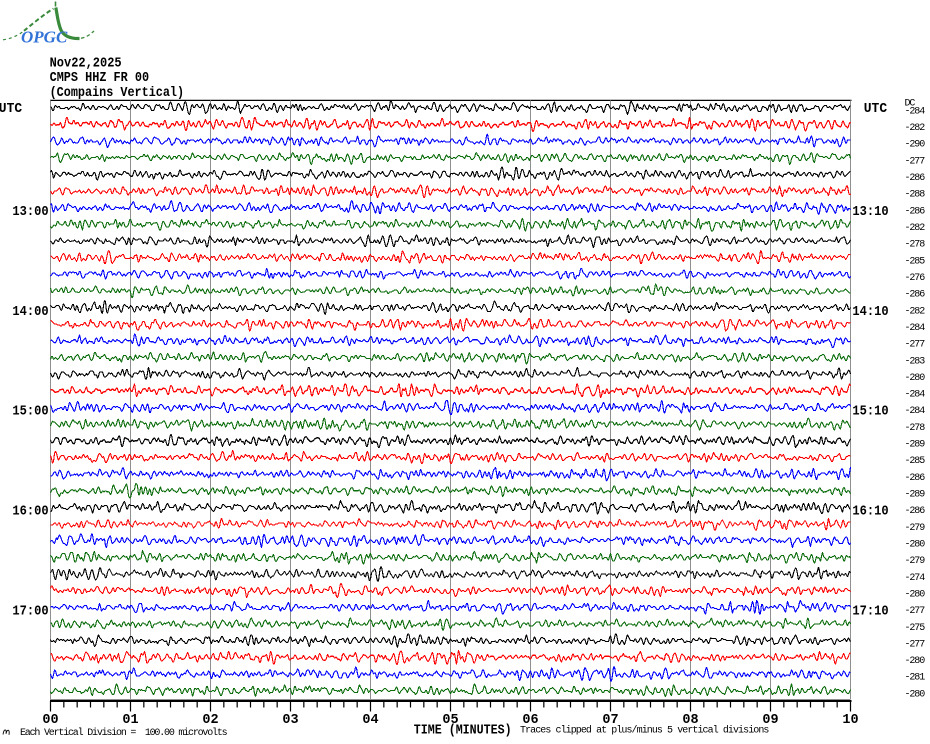  I want to click on svg-text: 02, so click(210, 720).